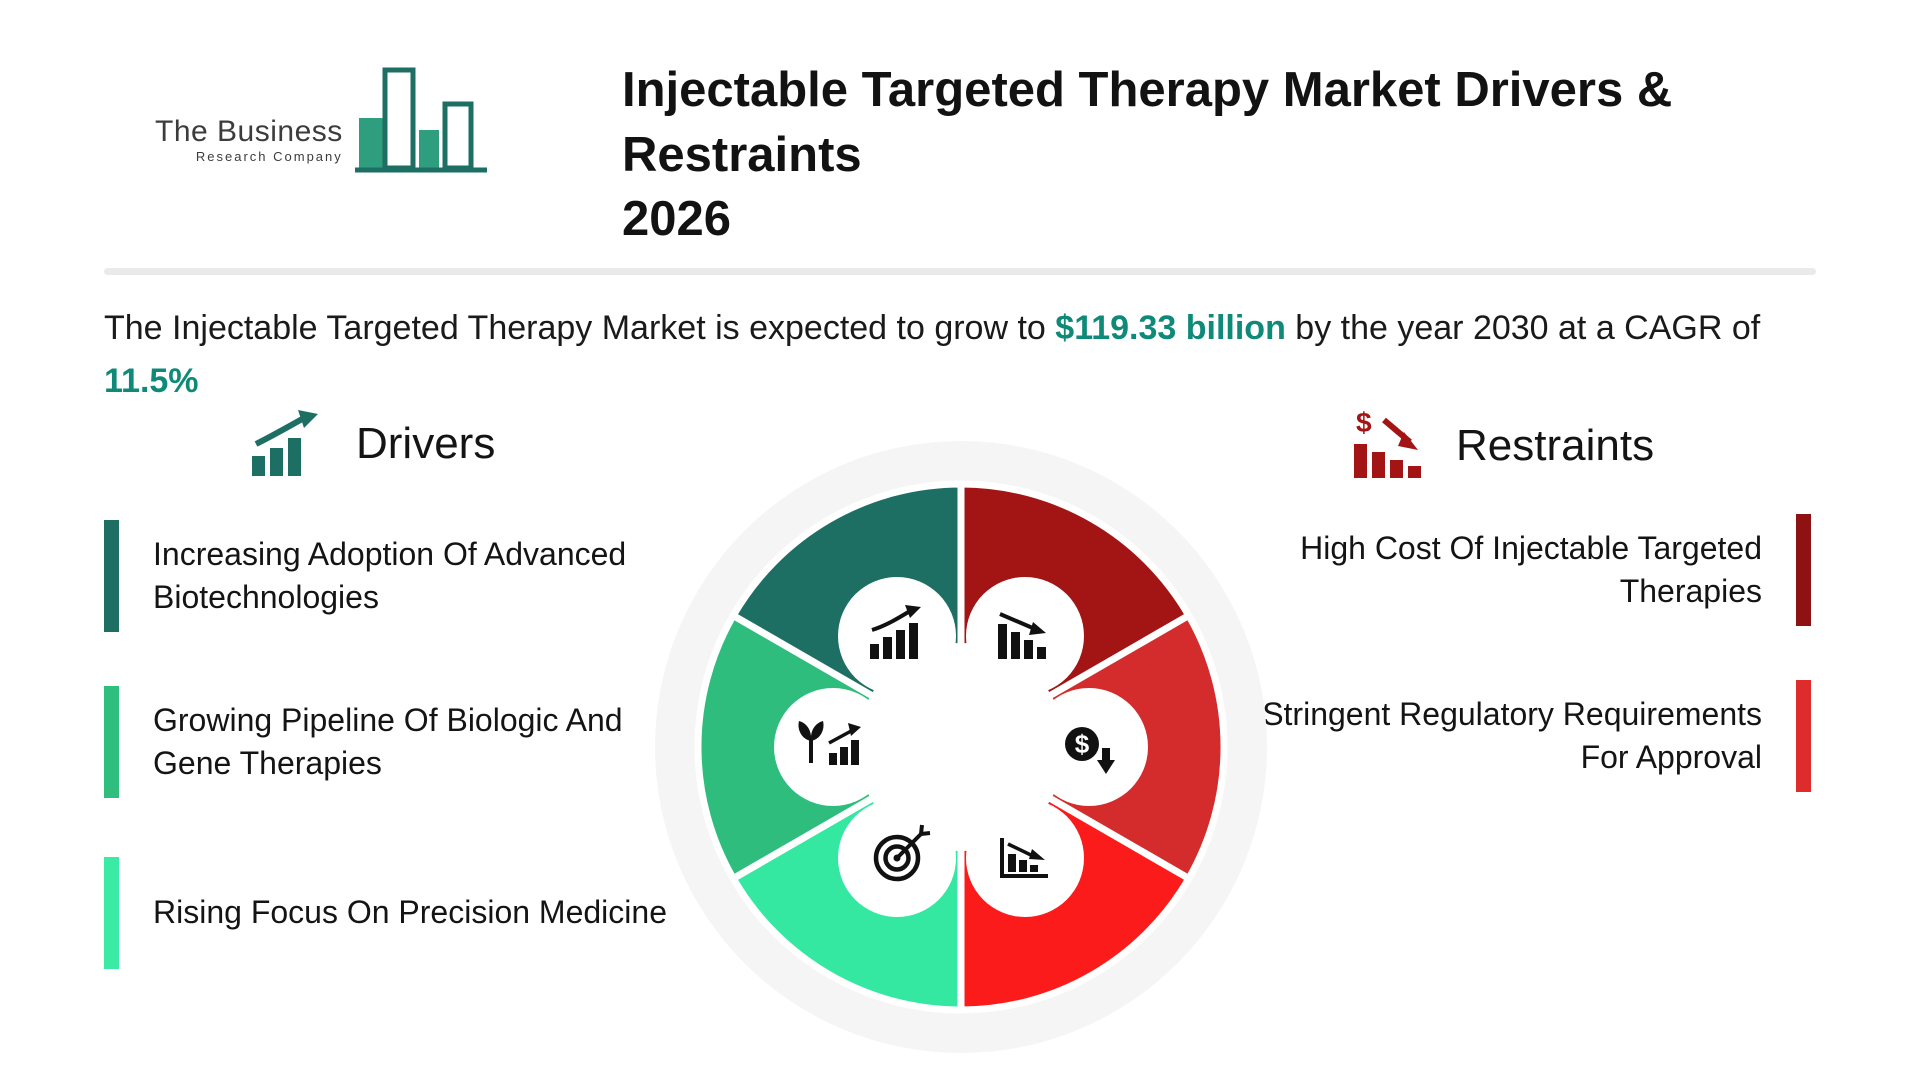  What do you see at coordinates (960, 271) in the screenshot?
I see `divider` at bounding box center [960, 271].